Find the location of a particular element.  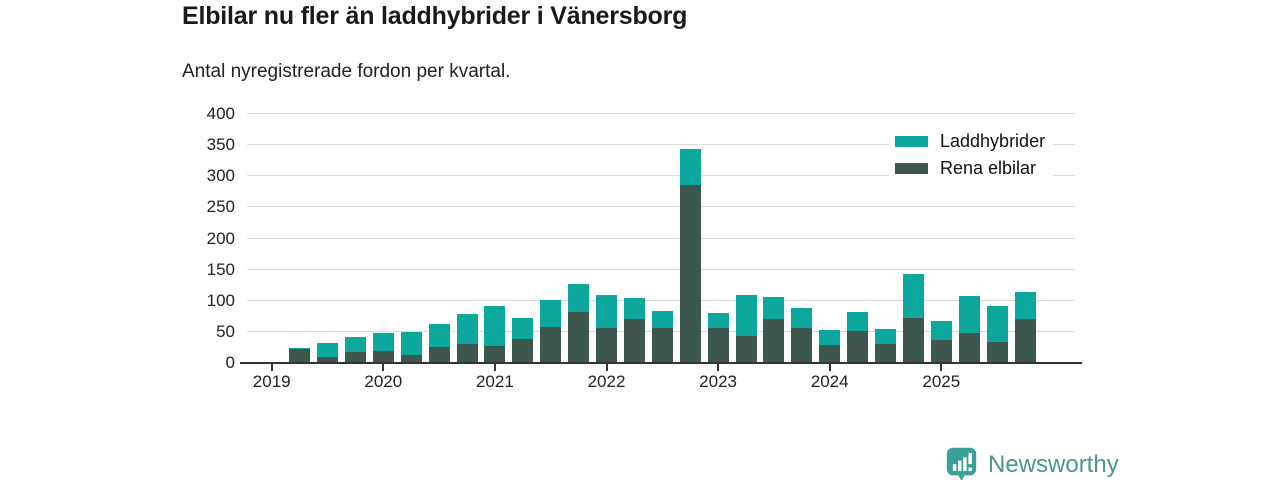

bar-2025-Q3-rena-elbilar is located at coordinates (1025, 341).